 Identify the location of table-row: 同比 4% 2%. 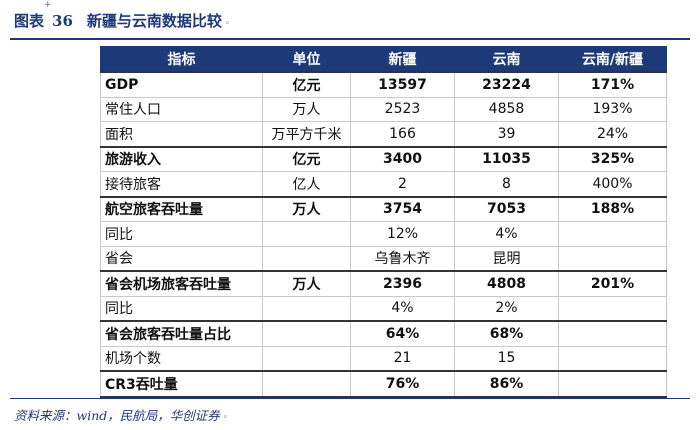
(383, 308).